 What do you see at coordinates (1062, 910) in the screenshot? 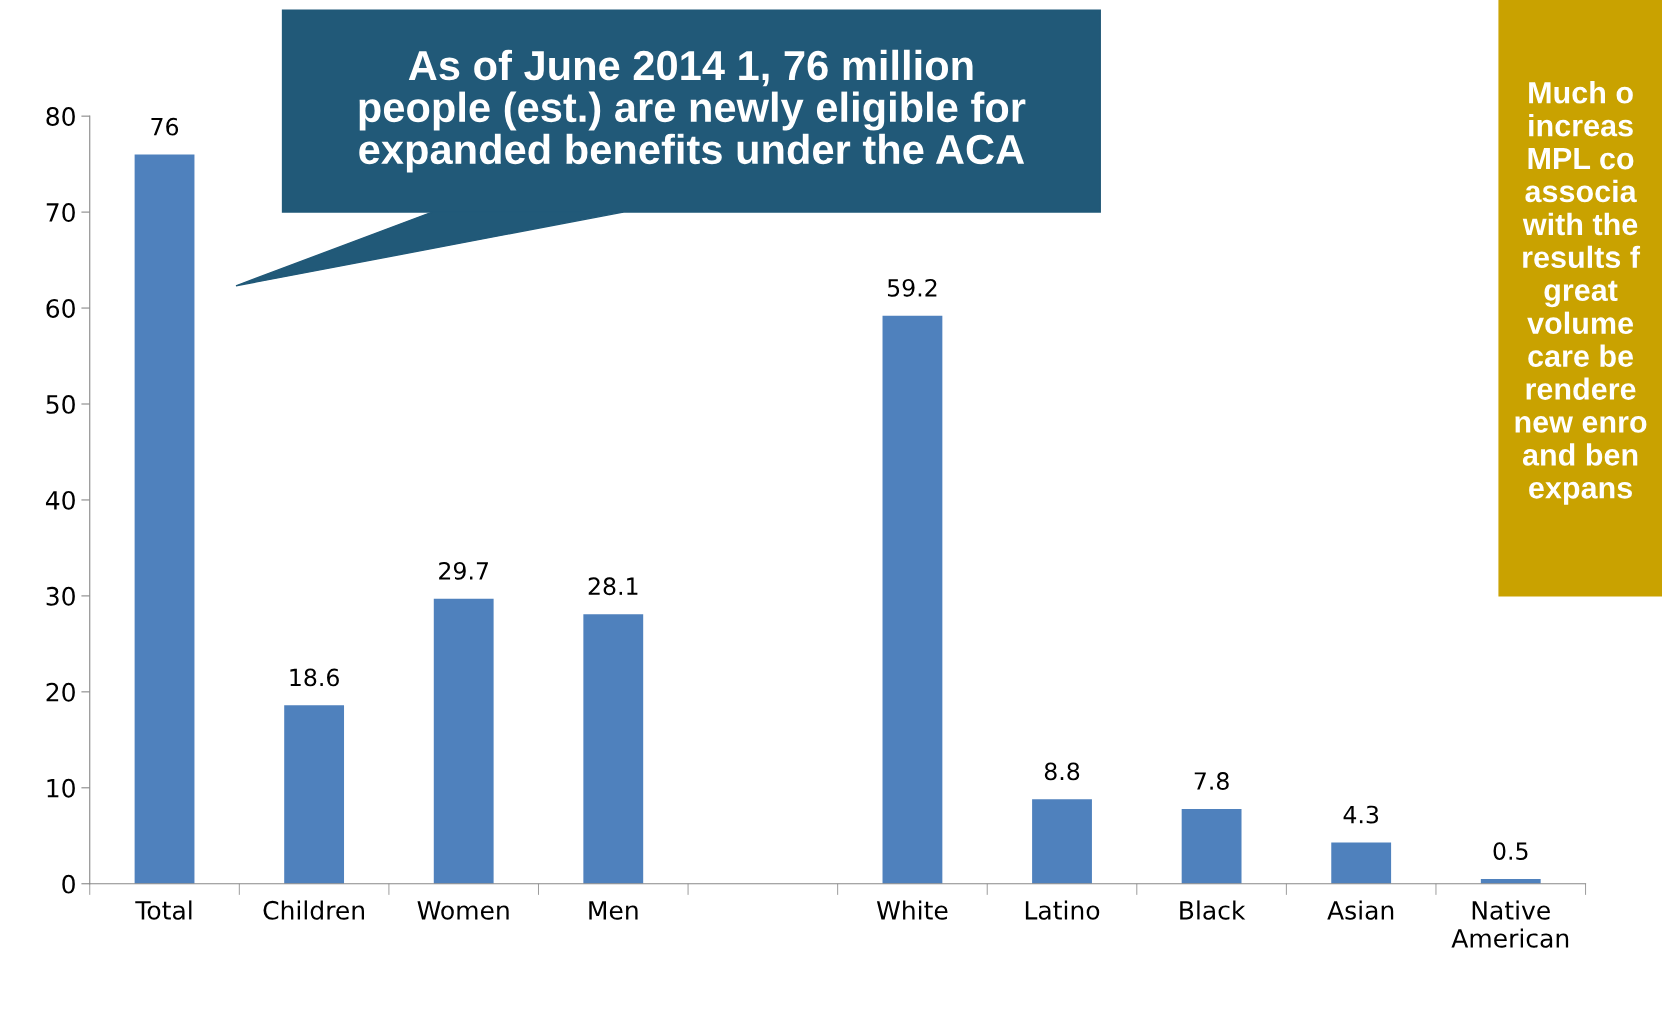
I see `x-tick-label: Latino` at bounding box center [1062, 910].